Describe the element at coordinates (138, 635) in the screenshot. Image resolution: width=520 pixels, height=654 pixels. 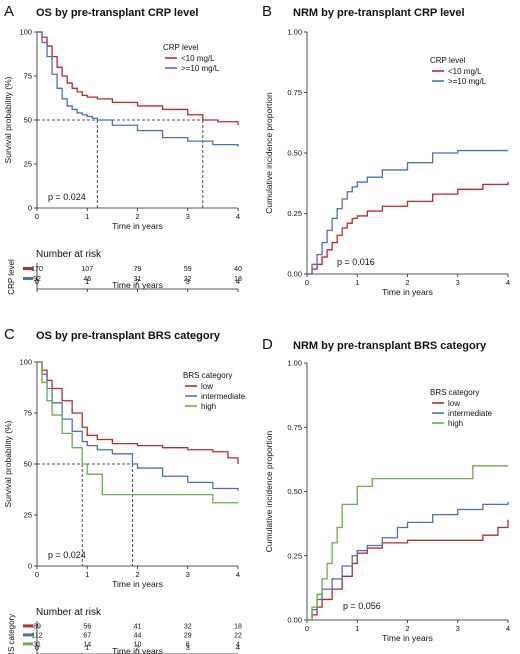
I see `risk-value: 44` at that location.